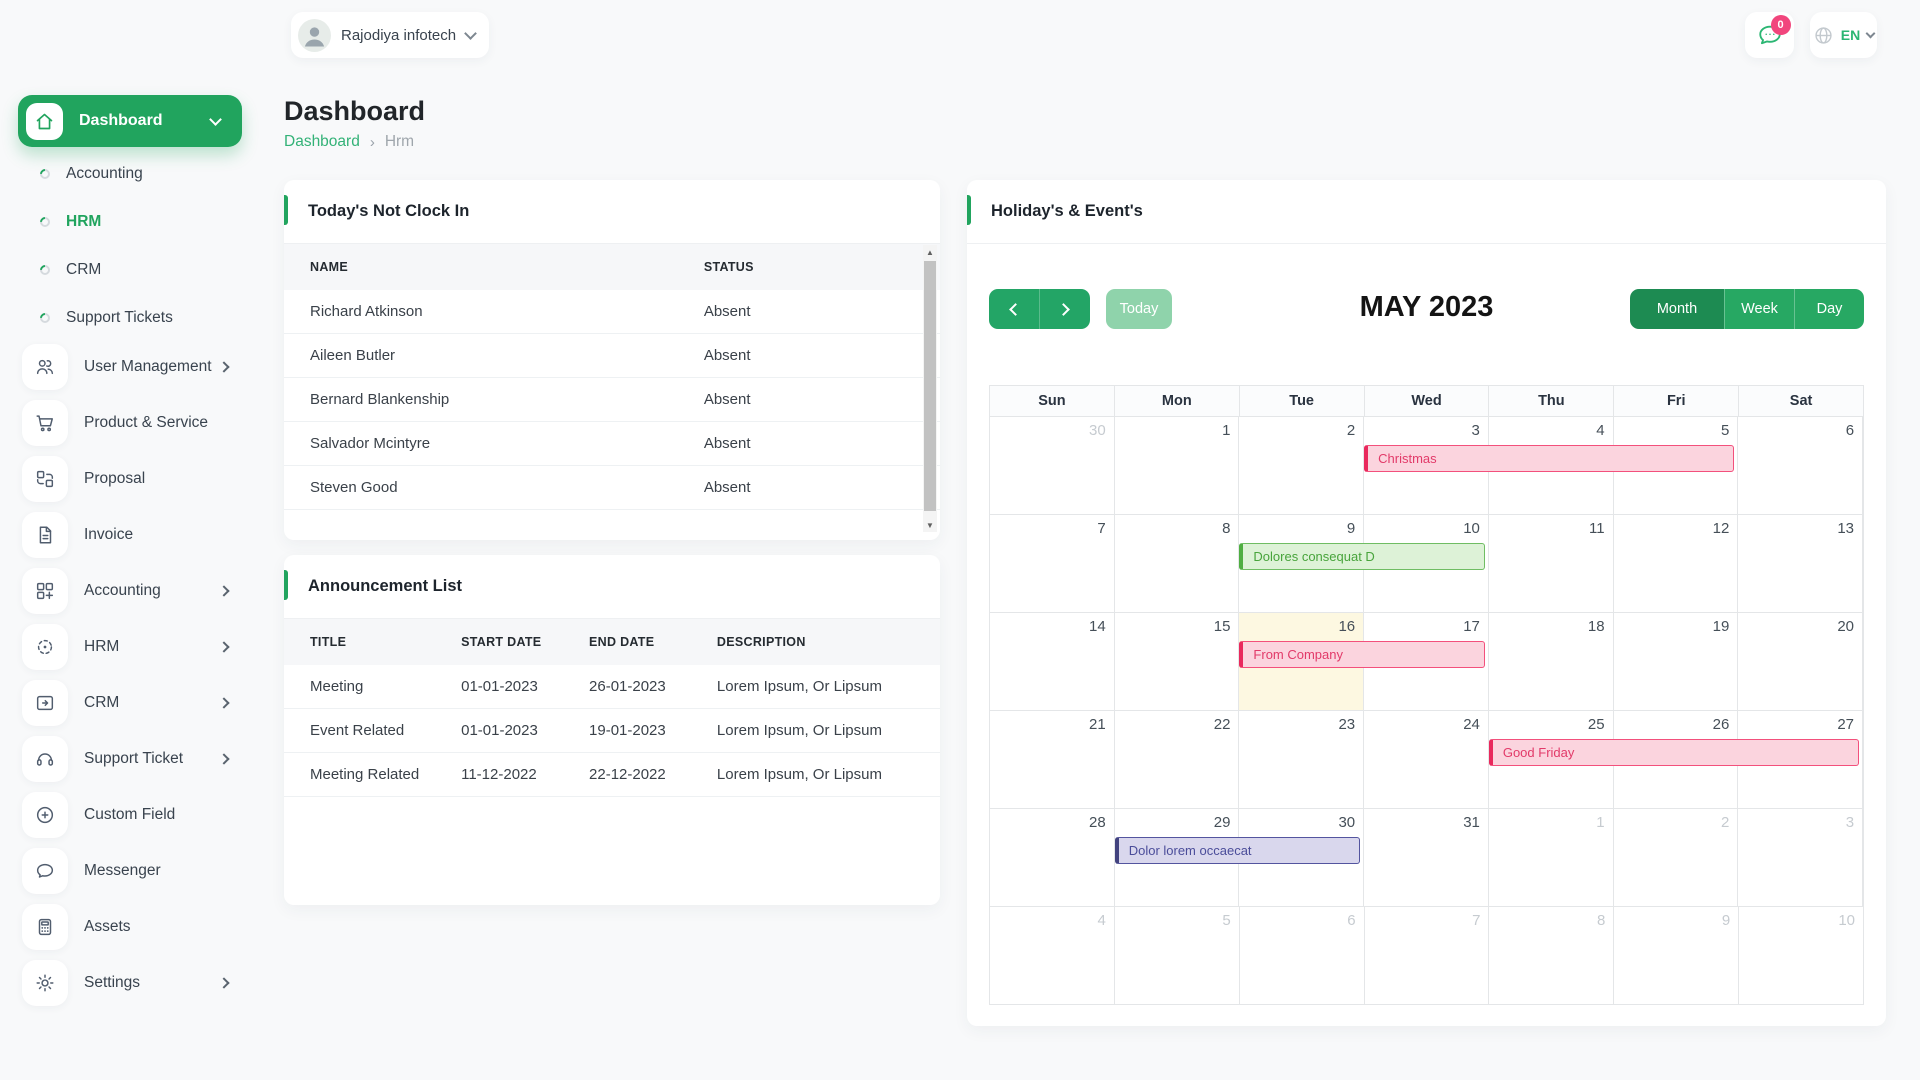 This screenshot has height=1080, width=1920. What do you see at coordinates (1676, 661) in the screenshot?
I see `calendar-day-cell: 19` at bounding box center [1676, 661].